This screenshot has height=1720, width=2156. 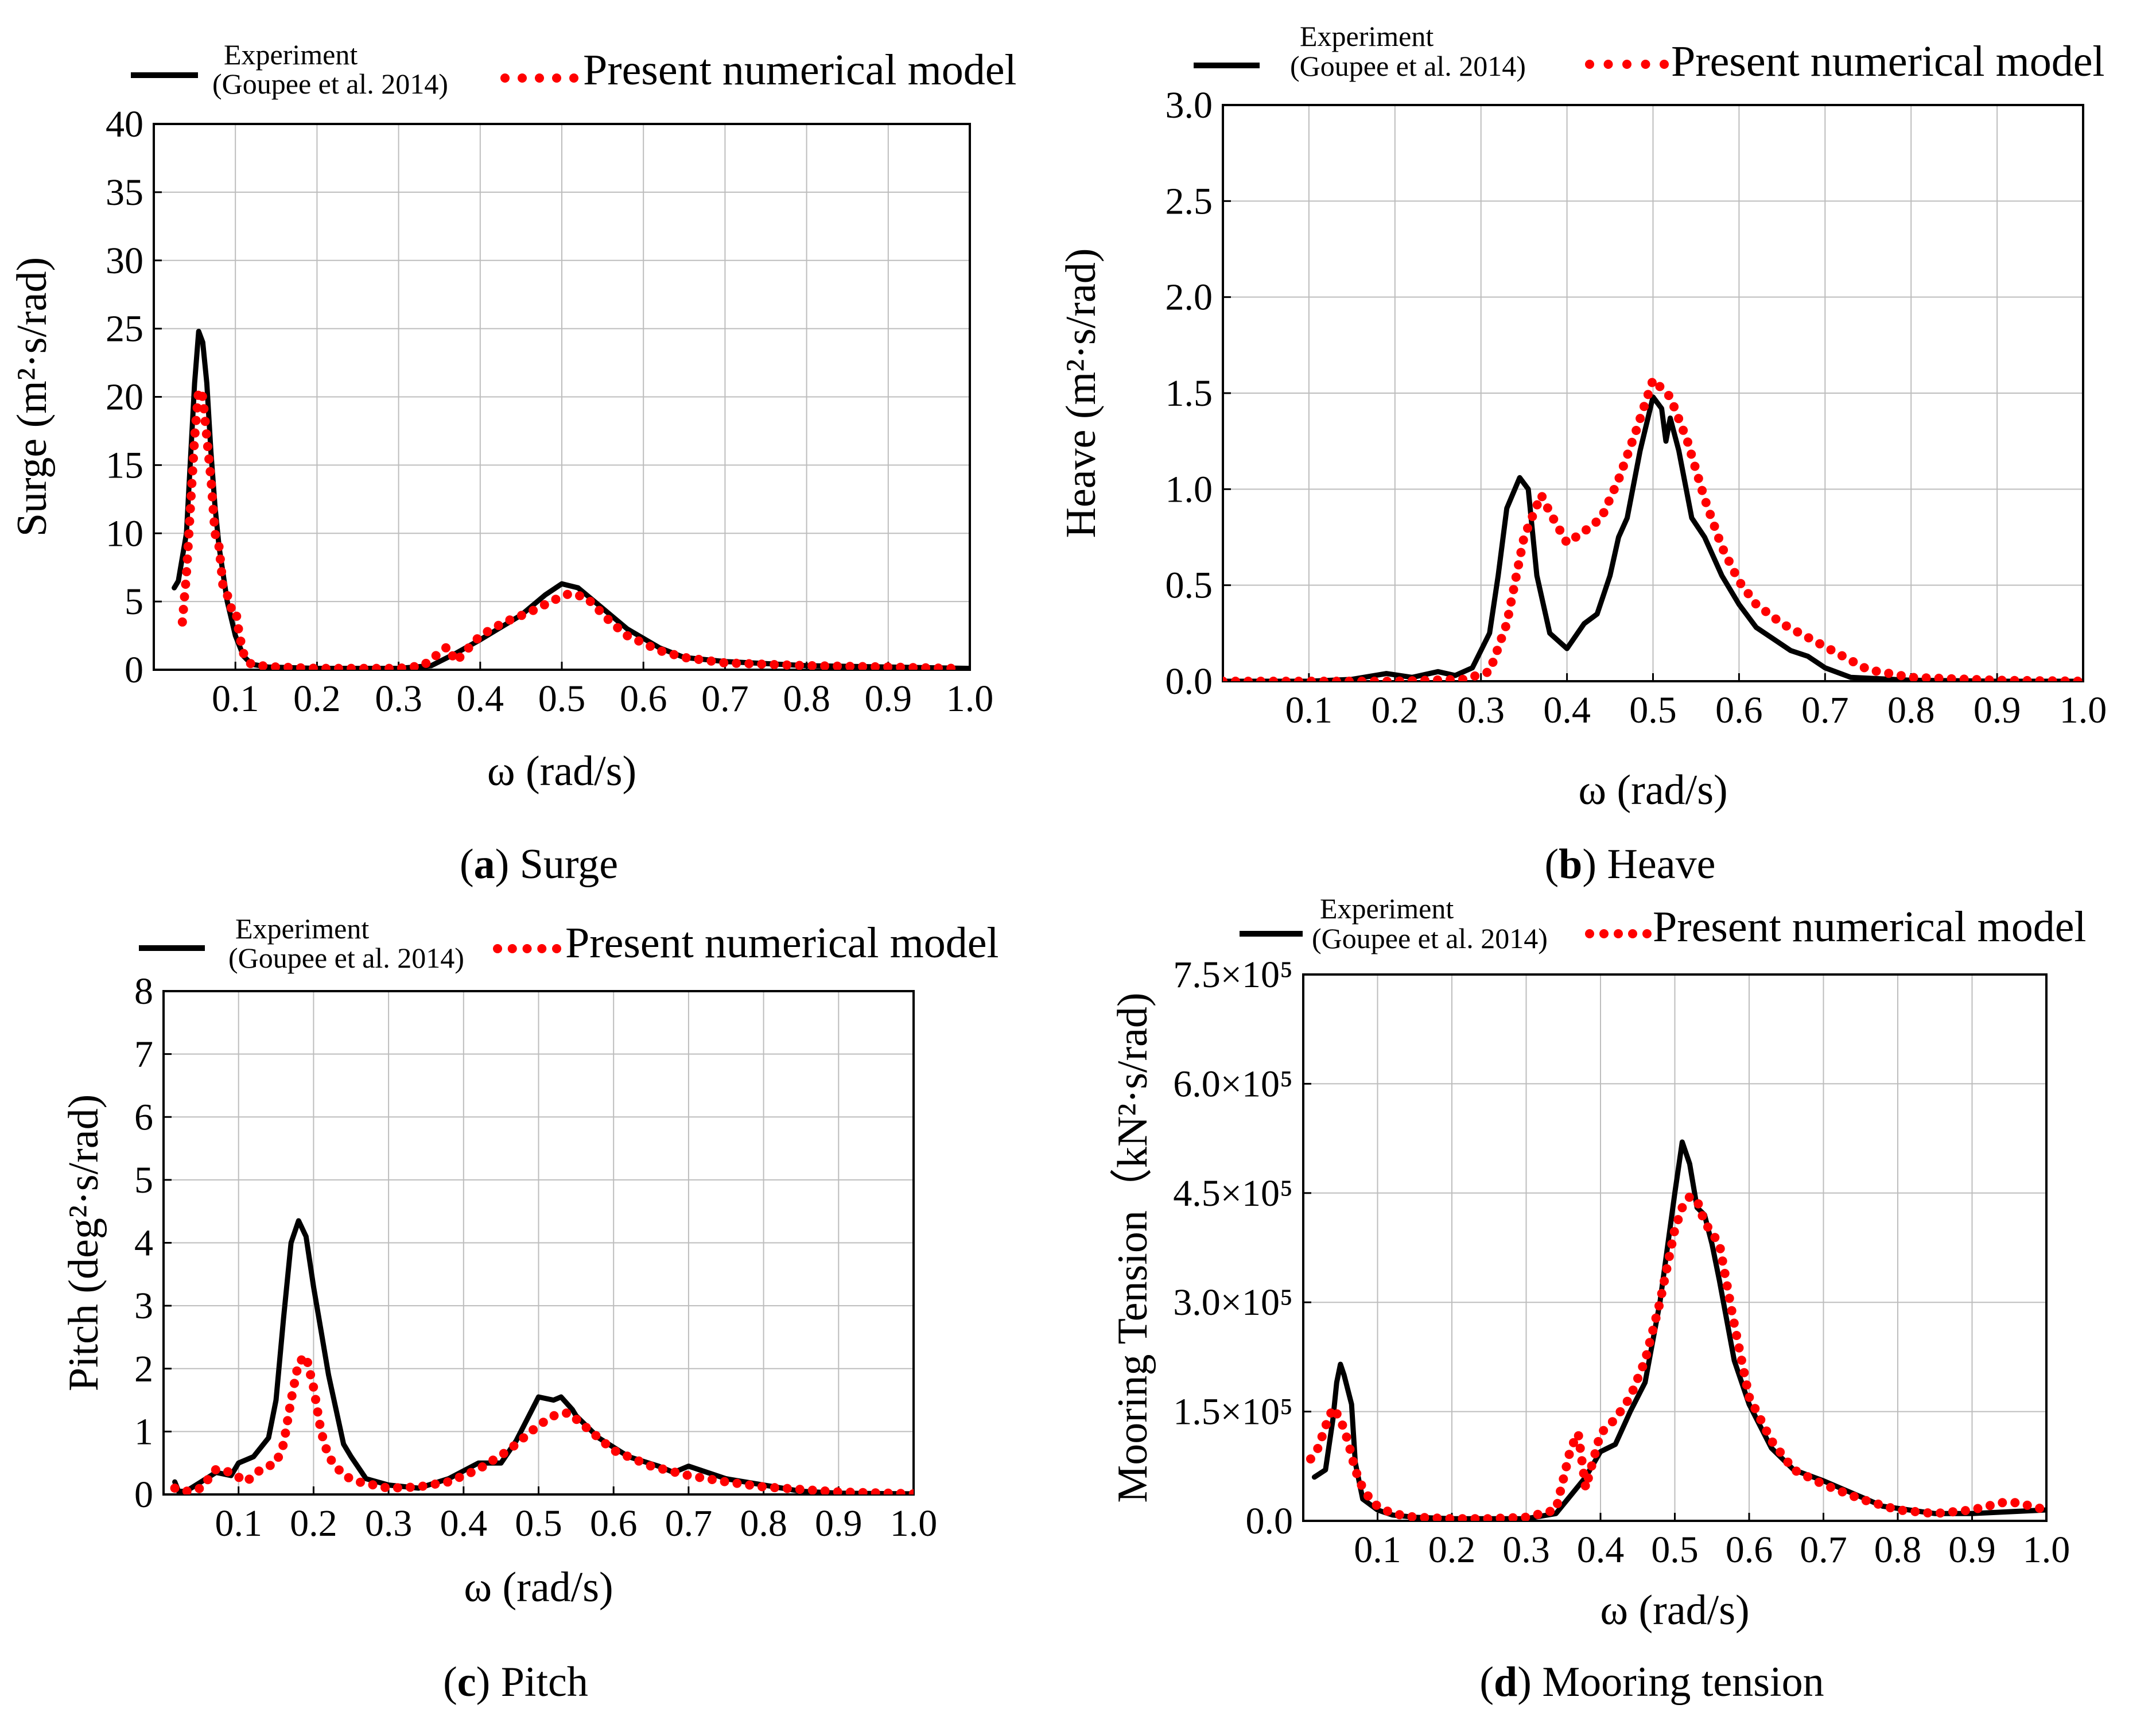 What do you see at coordinates (1189, 201) in the screenshot?
I see `y-tick-label: 2.5` at bounding box center [1189, 201].